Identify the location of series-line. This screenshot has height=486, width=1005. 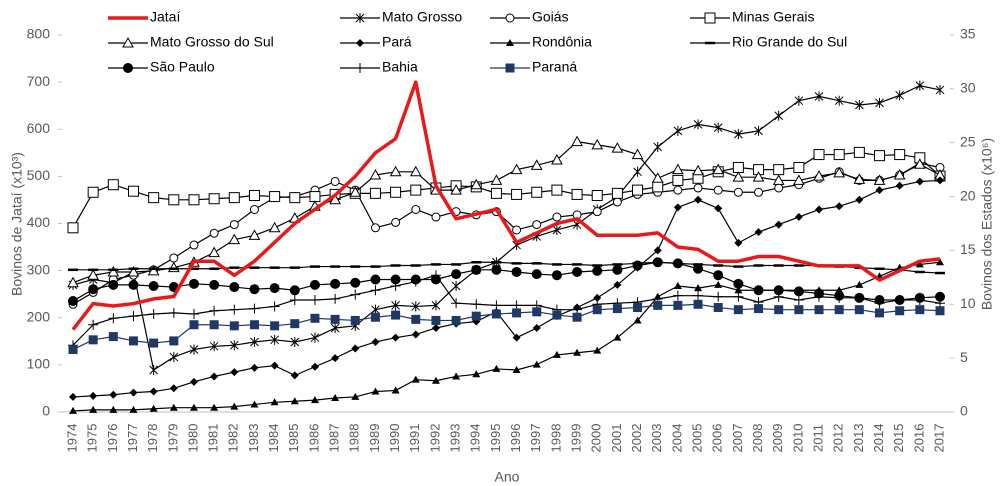
(506, 281).